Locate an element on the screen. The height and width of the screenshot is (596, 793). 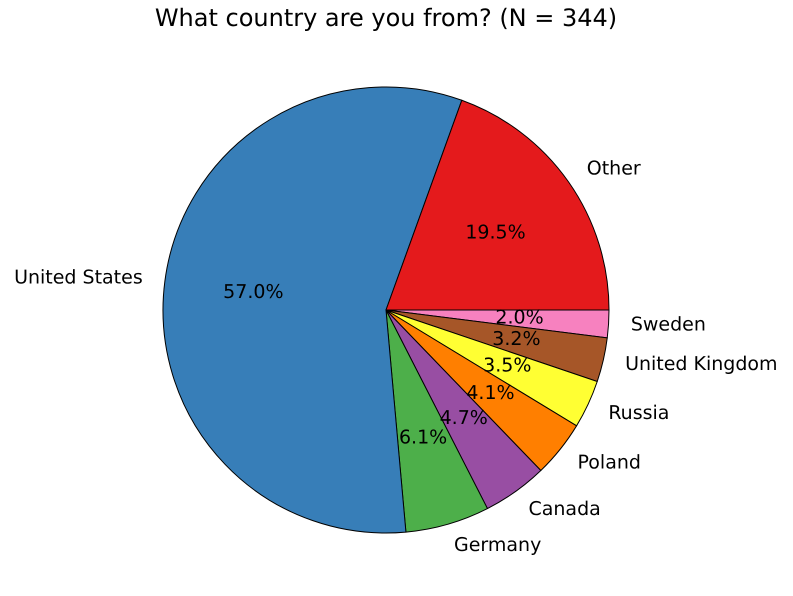
slice-label: Russia is located at coordinates (639, 413).